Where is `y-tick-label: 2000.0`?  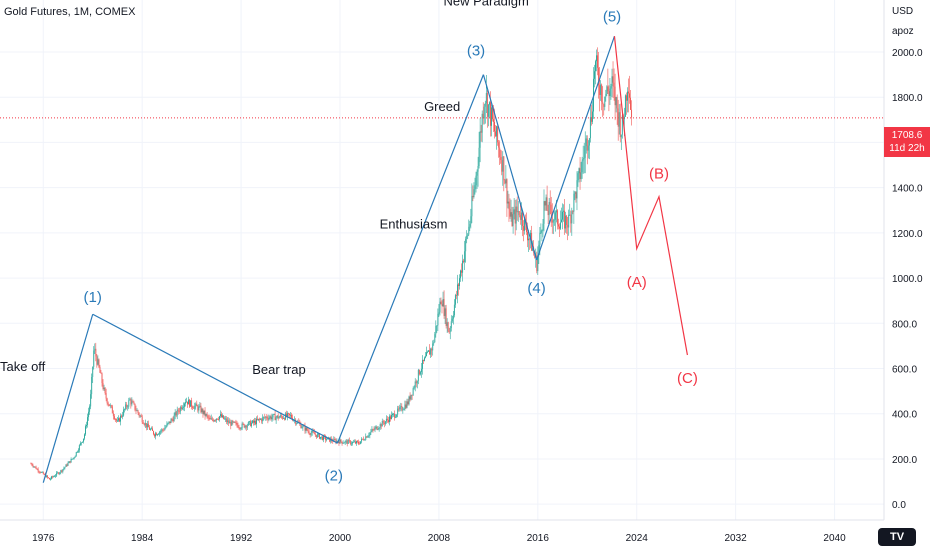
y-tick-label: 2000.0 is located at coordinates (907, 53).